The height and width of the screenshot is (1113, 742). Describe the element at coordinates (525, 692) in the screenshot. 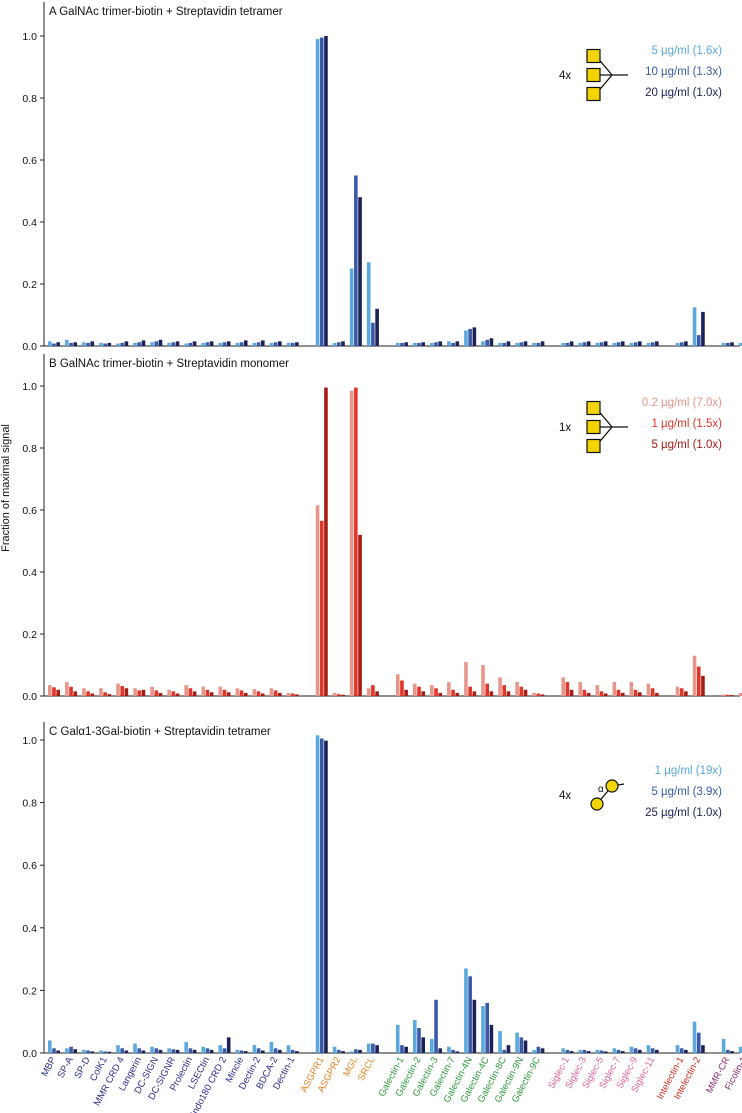

I see `bar-galectin-9n-s3` at that location.